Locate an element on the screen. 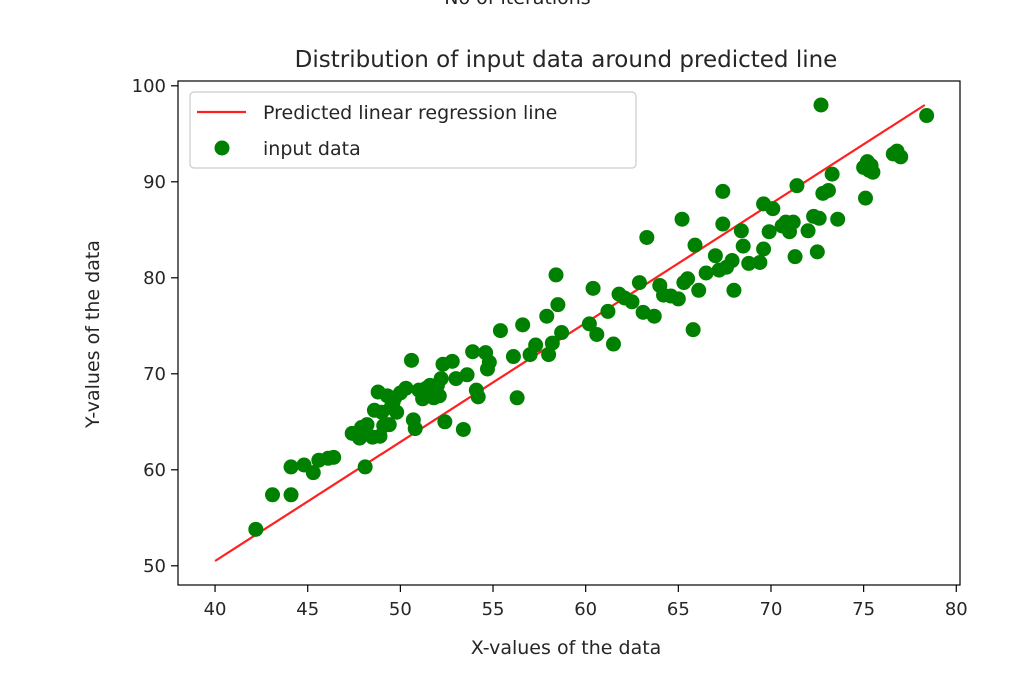 This screenshot has width=1035, height=687. legend-box is located at coordinates (413, 130).